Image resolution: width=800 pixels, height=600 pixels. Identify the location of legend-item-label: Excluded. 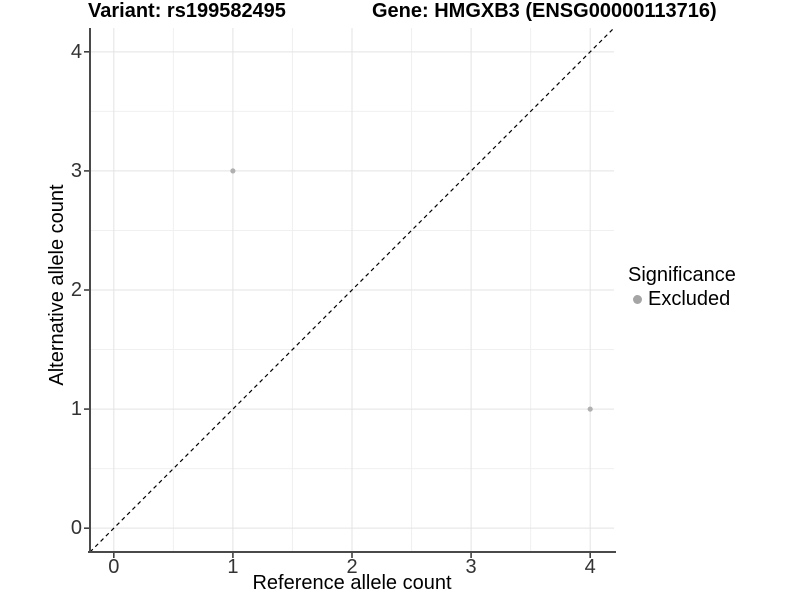
(689, 299).